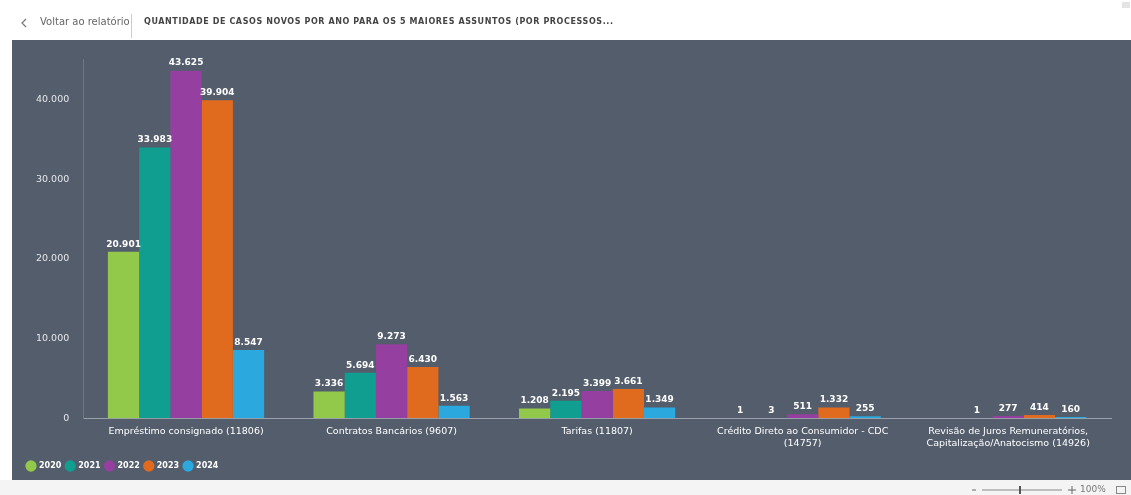 This screenshot has width=1131, height=495. Describe the element at coordinates (52, 258) in the screenshot. I see `y-tick-label: 20.000` at that location.